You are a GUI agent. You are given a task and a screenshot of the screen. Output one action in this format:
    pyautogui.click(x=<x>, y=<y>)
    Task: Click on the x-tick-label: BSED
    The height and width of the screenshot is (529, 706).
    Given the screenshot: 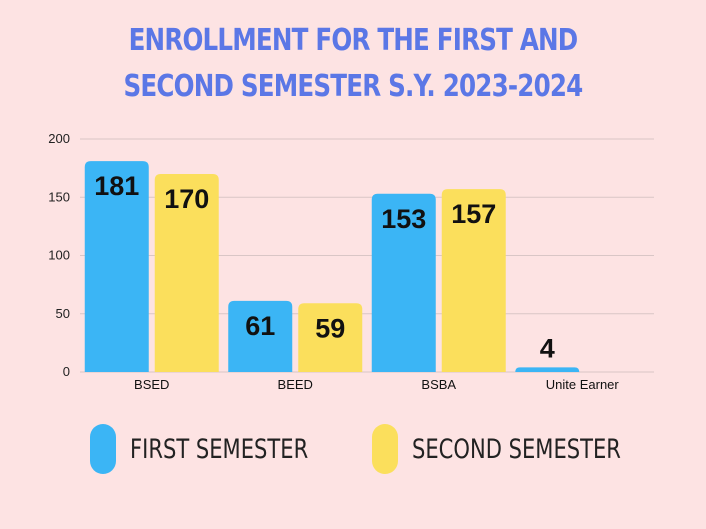 What is the action you would take?
    pyautogui.click(x=151, y=384)
    